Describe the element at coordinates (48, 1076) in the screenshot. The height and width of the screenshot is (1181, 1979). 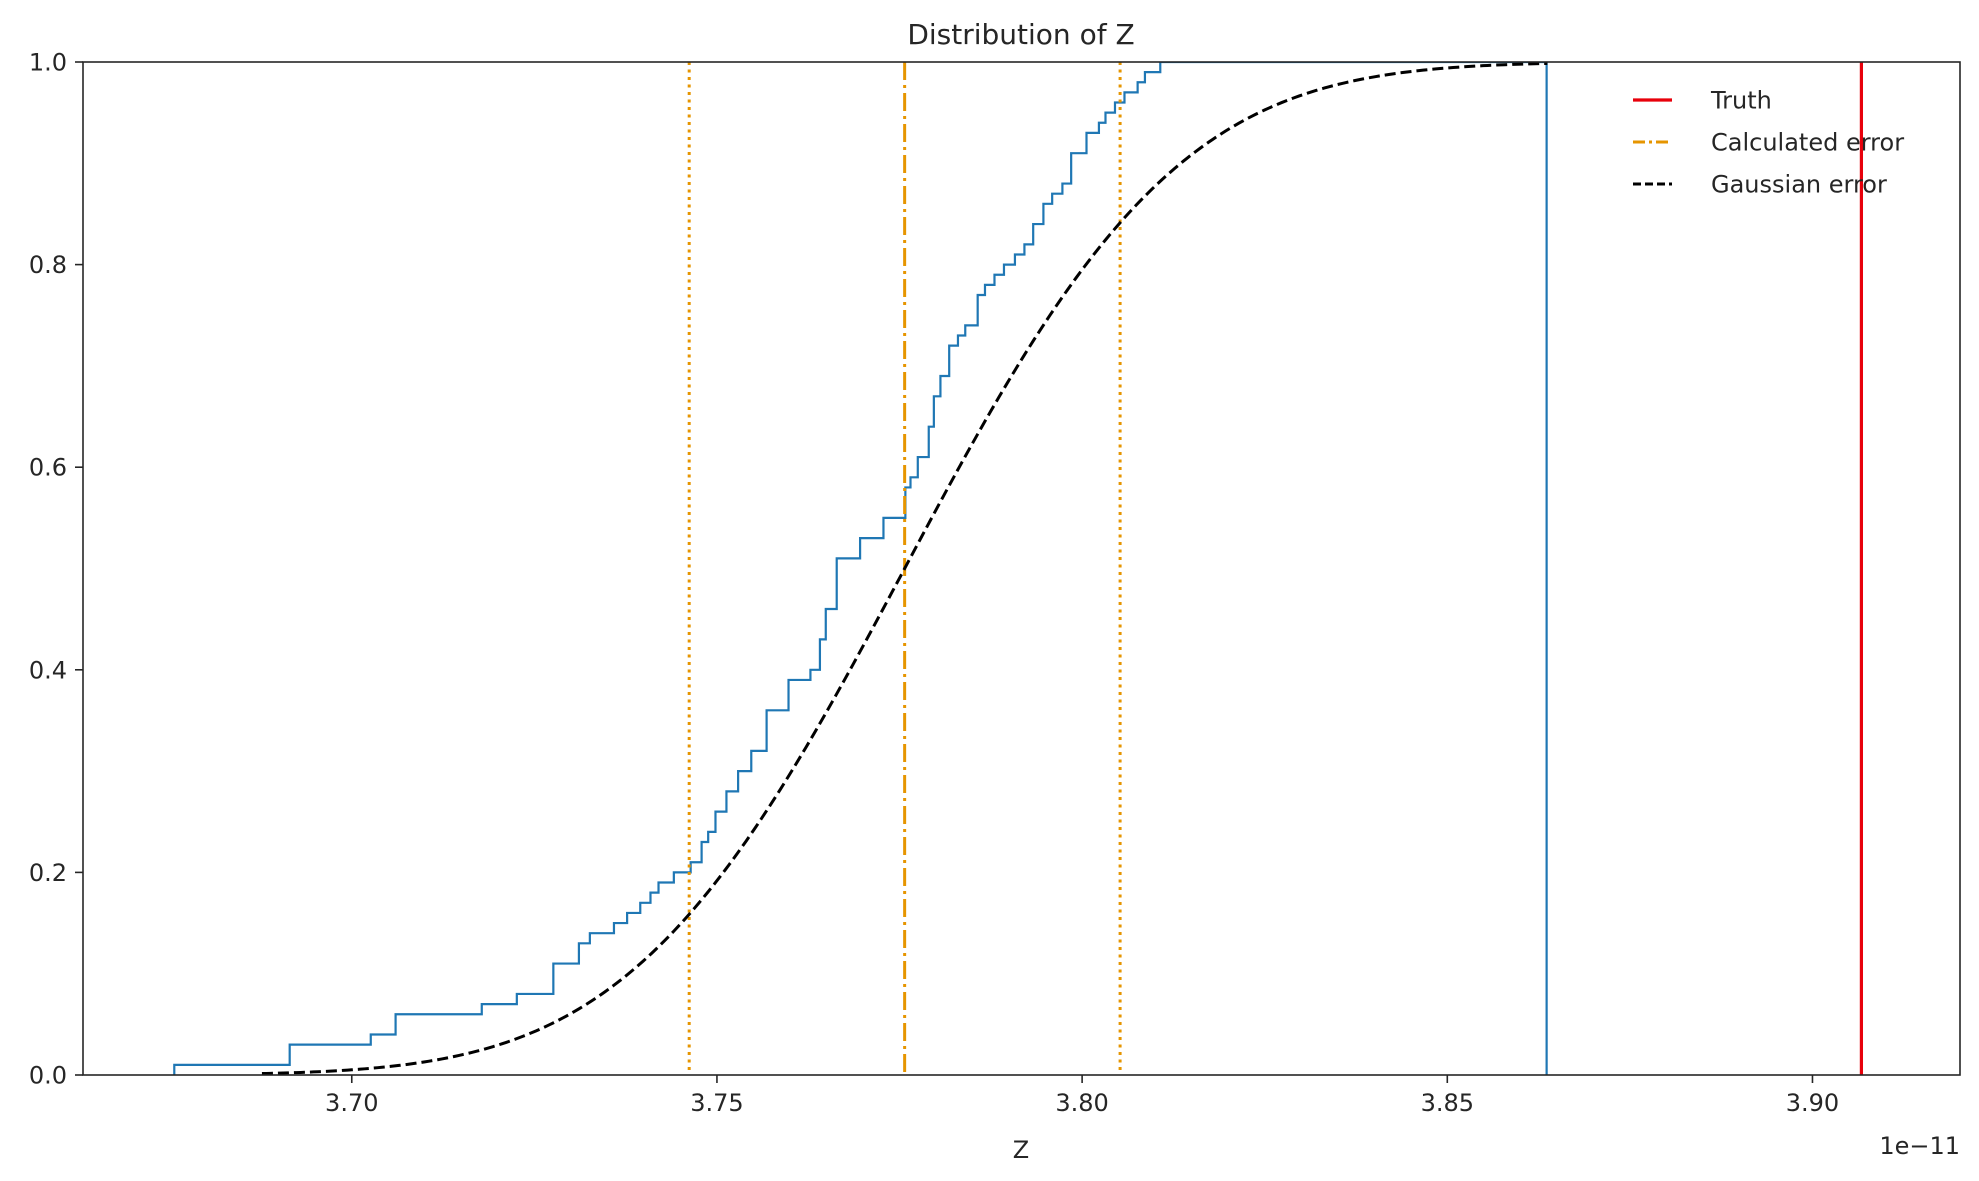
I see `y-tick-label: 0.0` at that location.